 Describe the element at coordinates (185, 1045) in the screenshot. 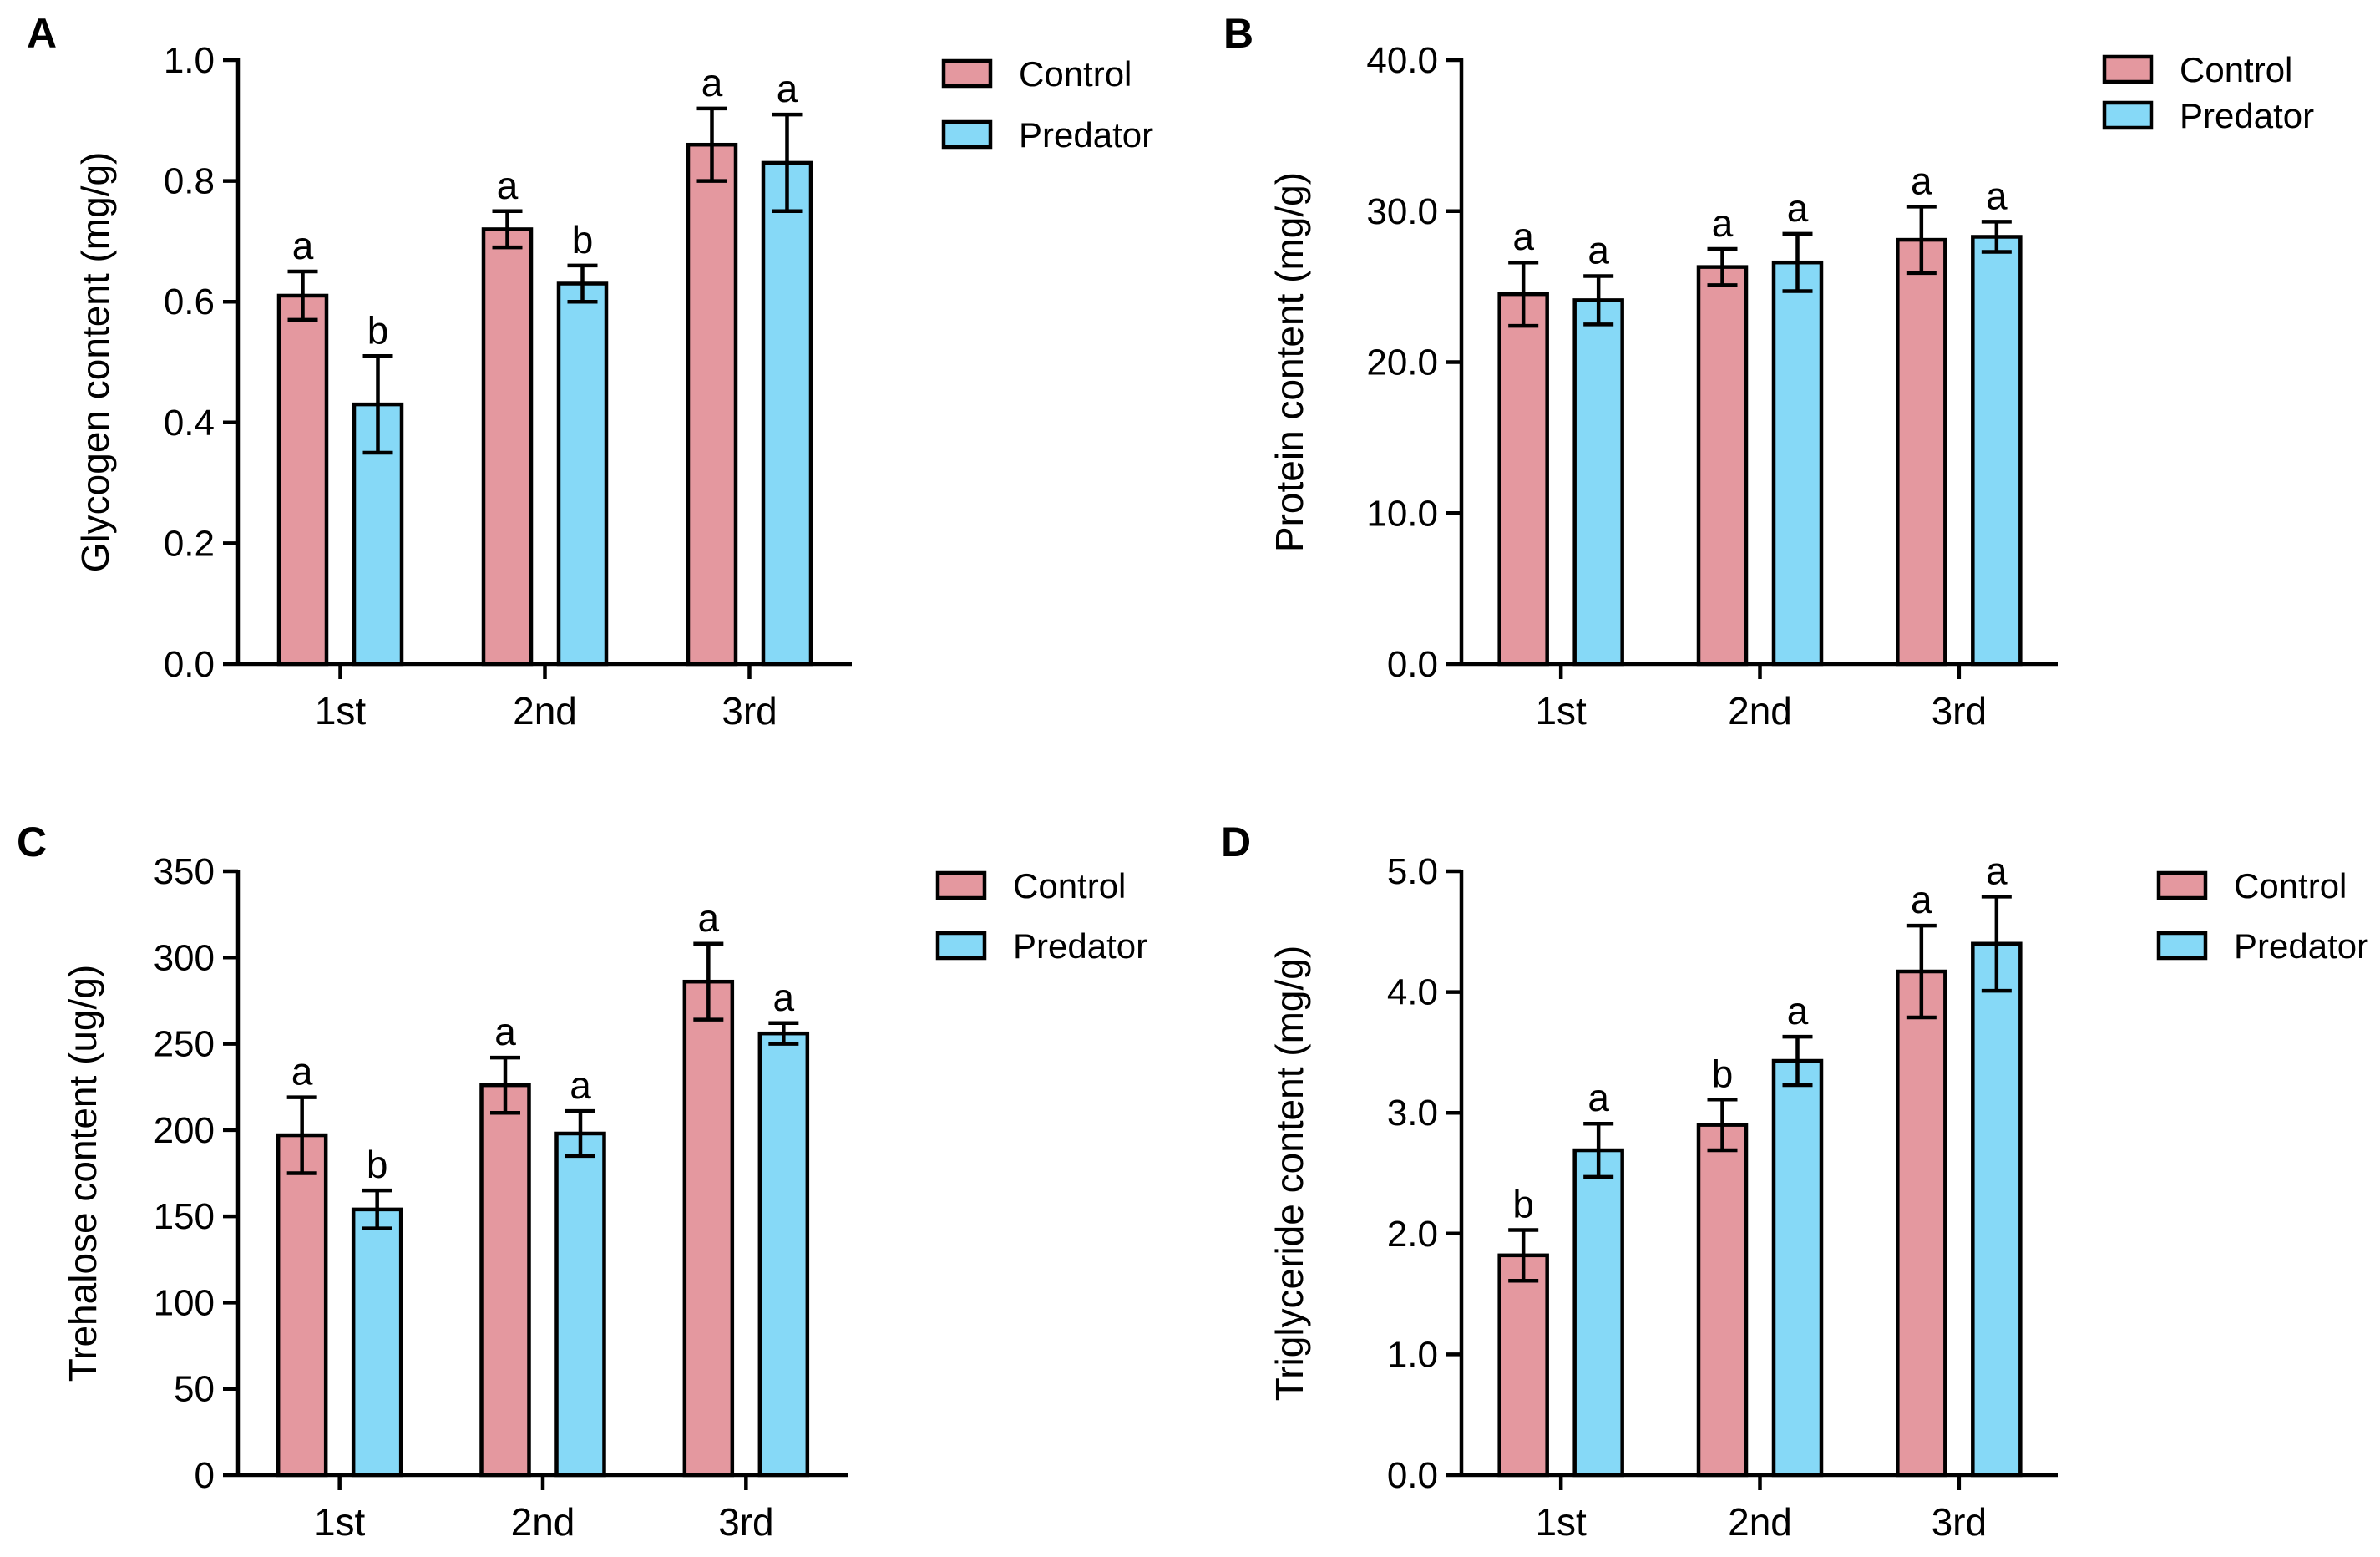

I see `y-tick-label: 250` at that location.